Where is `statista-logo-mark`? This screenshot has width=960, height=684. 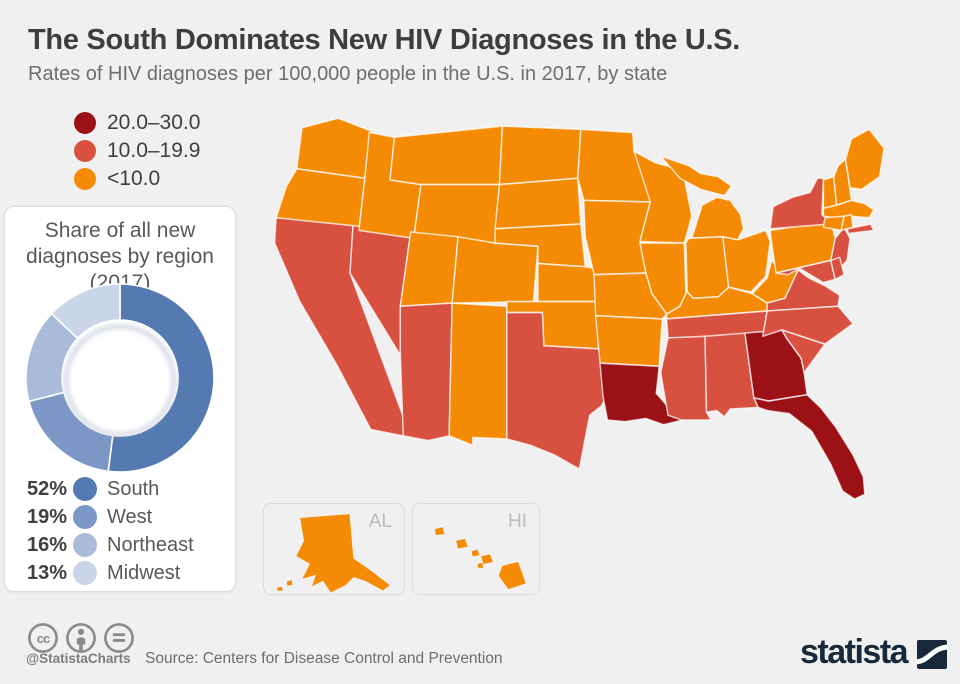
statista-logo-mark is located at coordinates (932, 654).